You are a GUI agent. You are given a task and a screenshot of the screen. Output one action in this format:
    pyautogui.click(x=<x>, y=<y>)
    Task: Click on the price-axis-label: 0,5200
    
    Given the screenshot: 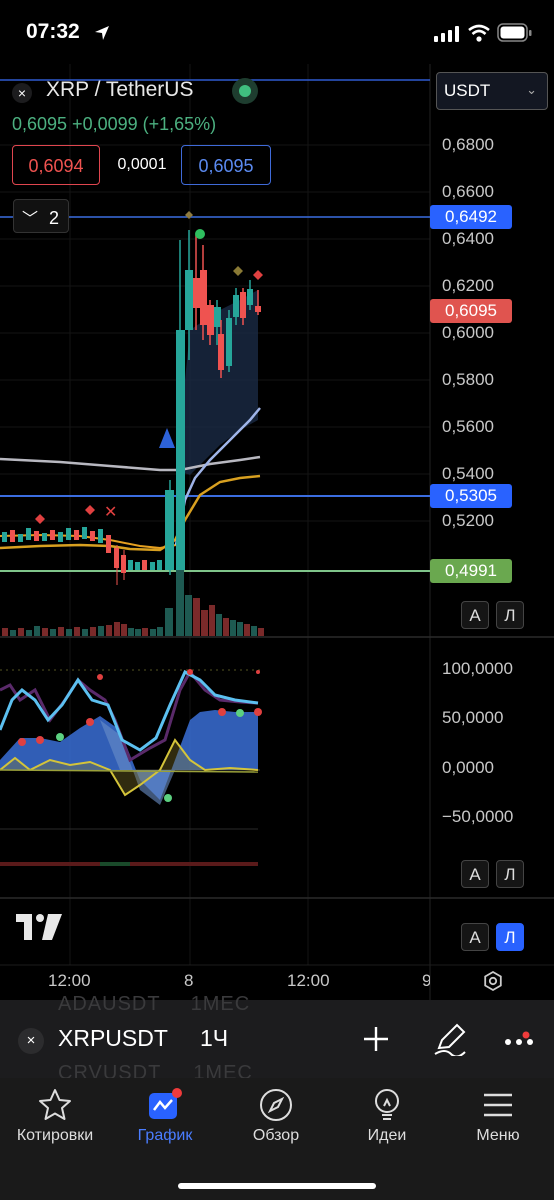 What is the action you would take?
    pyautogui.click(x=468, y=520)
    